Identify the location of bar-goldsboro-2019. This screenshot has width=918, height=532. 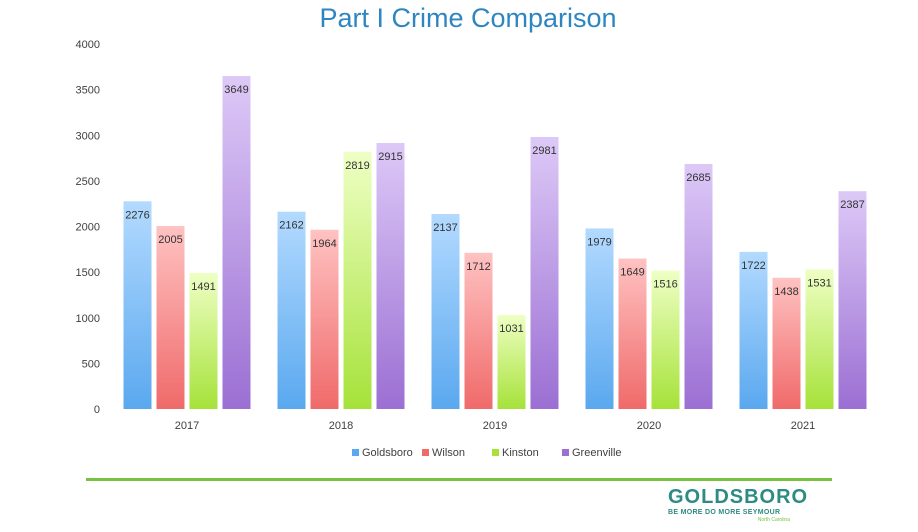
(445, 311).